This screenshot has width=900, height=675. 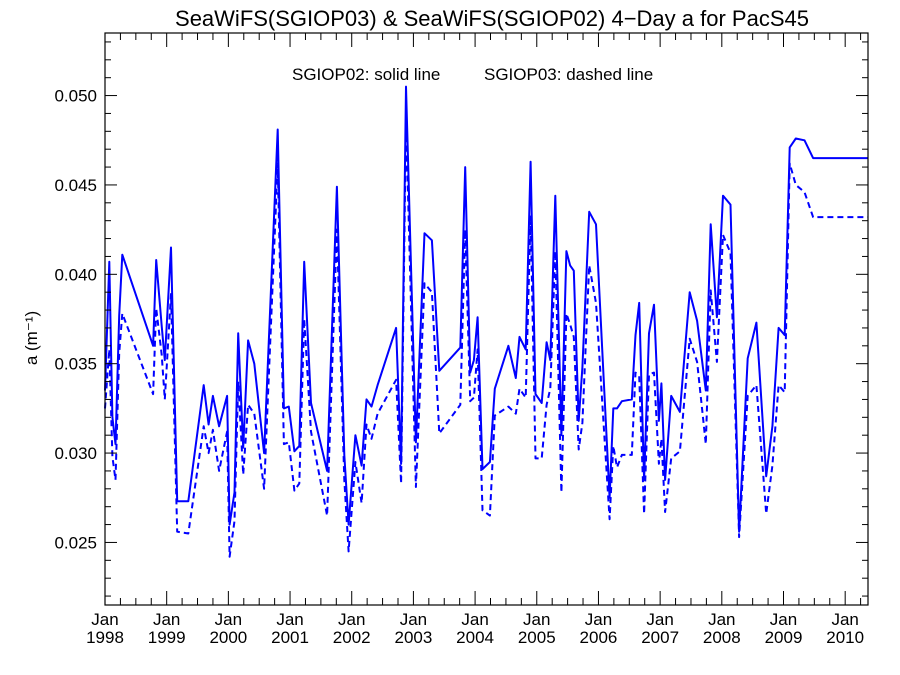 What do you see at coordinates (75, 185) in the screenshot?
I see `y-tick-label: 0.045` at bounding box center [75, 185].